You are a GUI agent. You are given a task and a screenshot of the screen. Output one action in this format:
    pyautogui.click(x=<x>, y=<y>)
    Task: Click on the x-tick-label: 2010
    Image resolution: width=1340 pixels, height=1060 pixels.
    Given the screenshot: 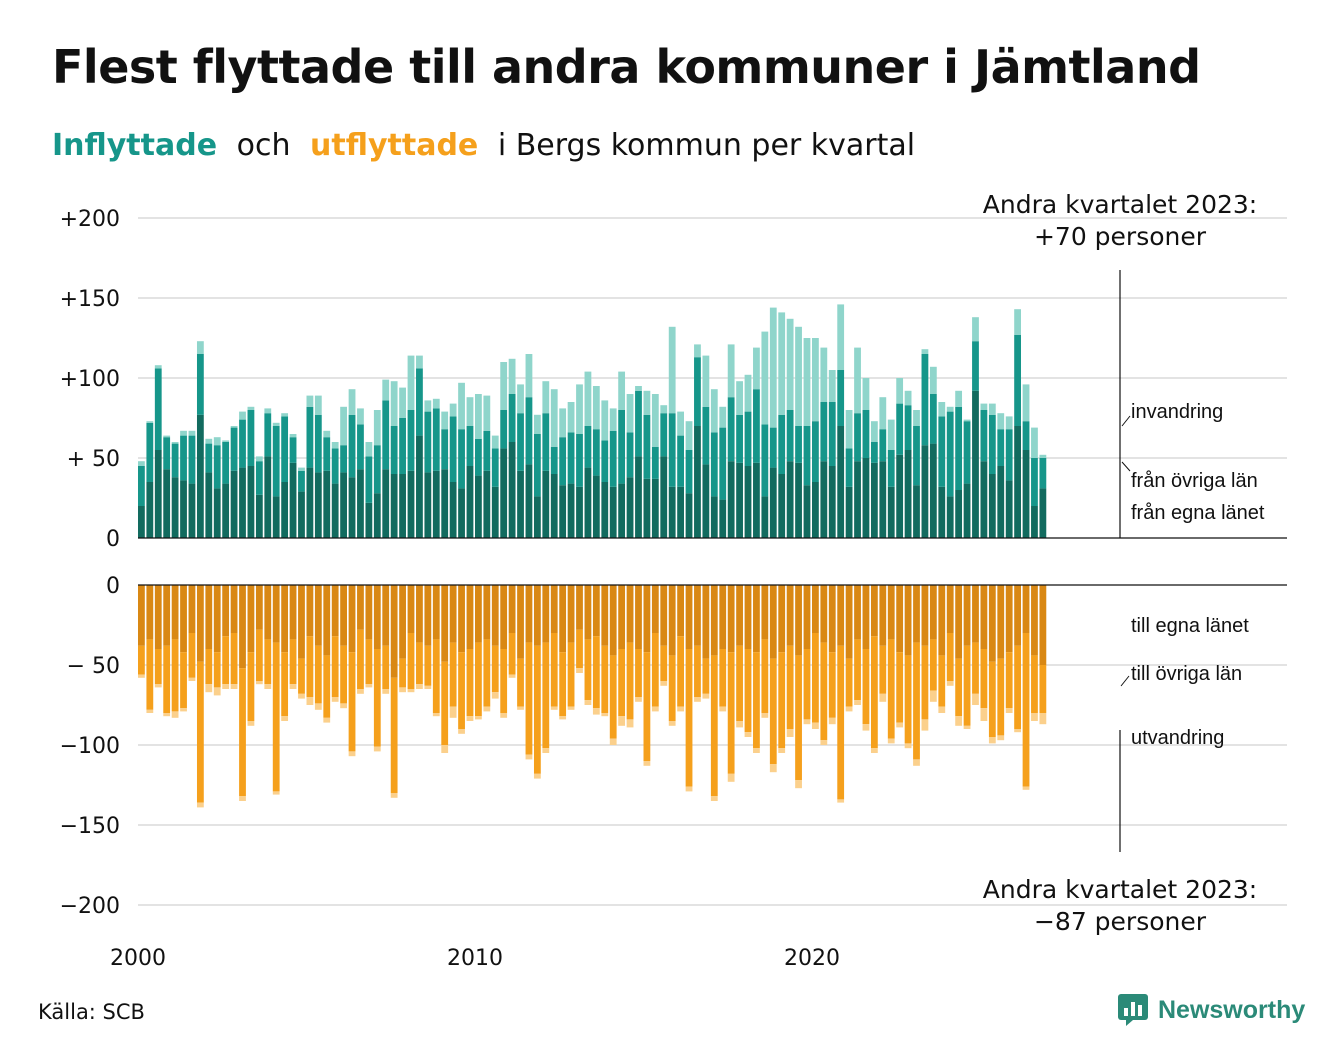 What is the action you would take?
    pyautogui.click(x=475, y=958)
    